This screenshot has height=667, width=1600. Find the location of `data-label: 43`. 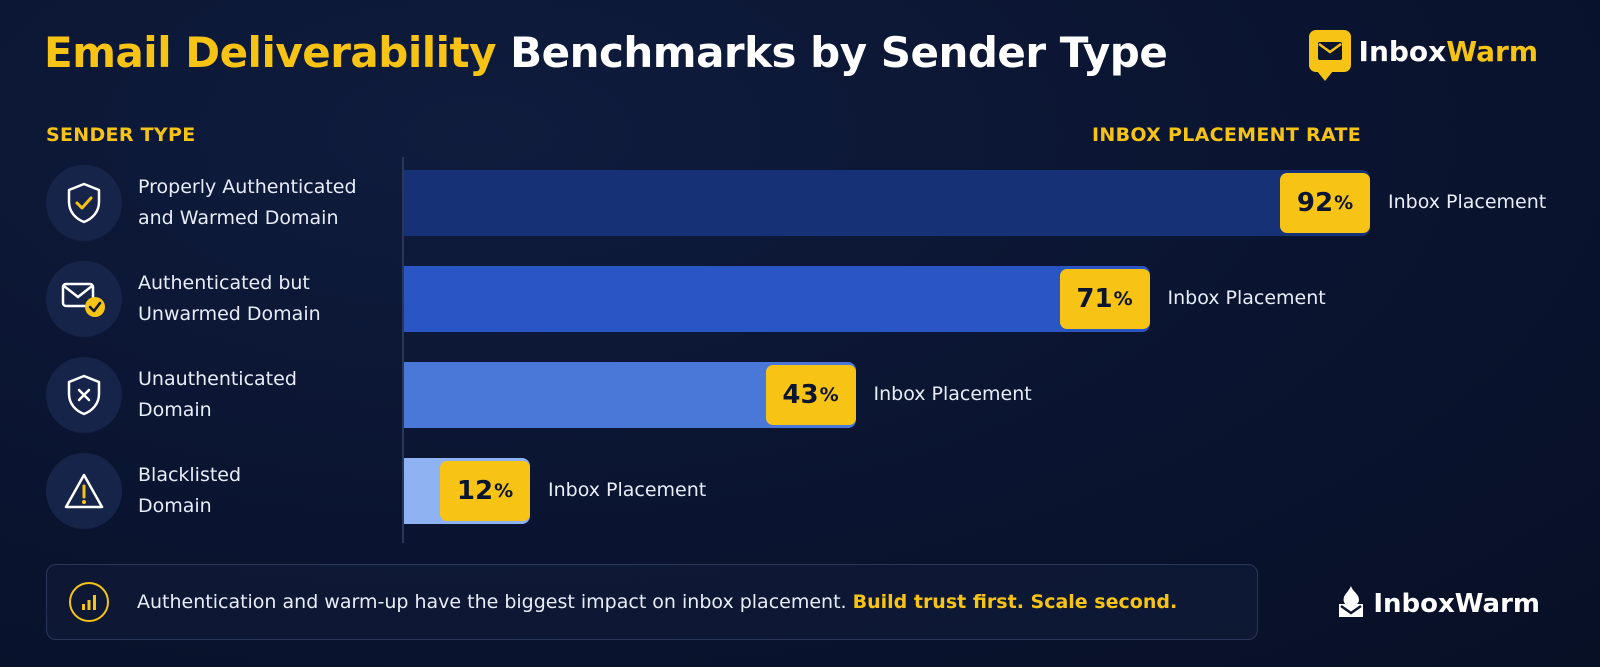

data-label: 43 is located at coordinates (800, 395).